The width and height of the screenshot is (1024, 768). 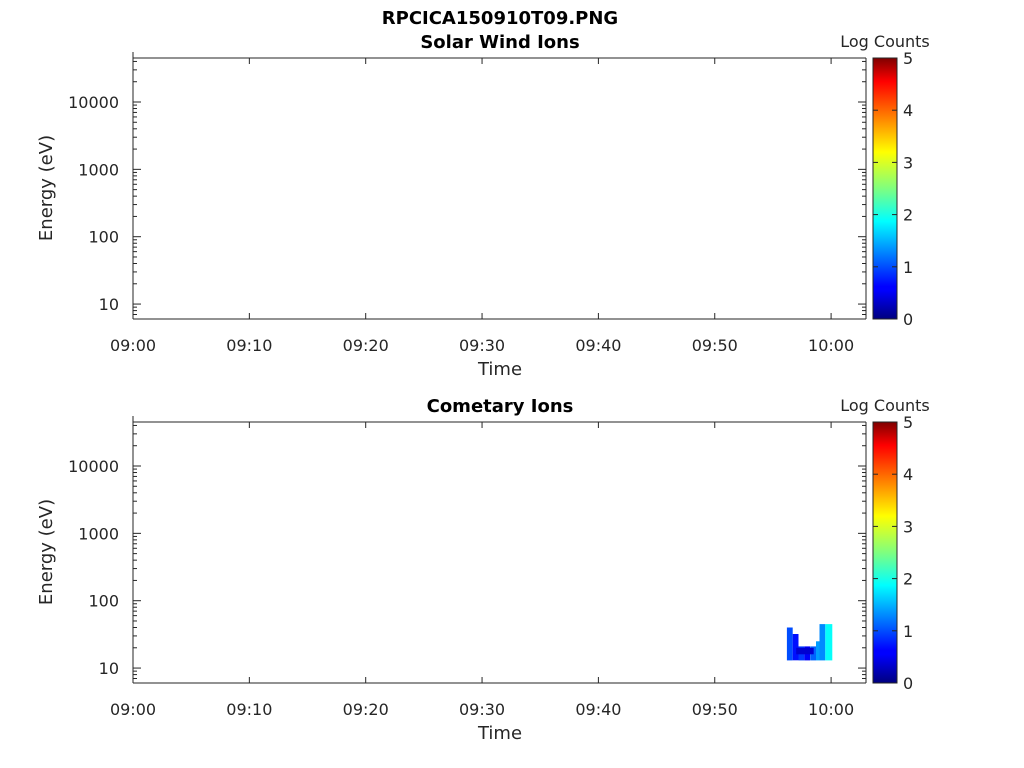 I want to click on panel-title: Cometary Ions, so click(x=500, y=406).